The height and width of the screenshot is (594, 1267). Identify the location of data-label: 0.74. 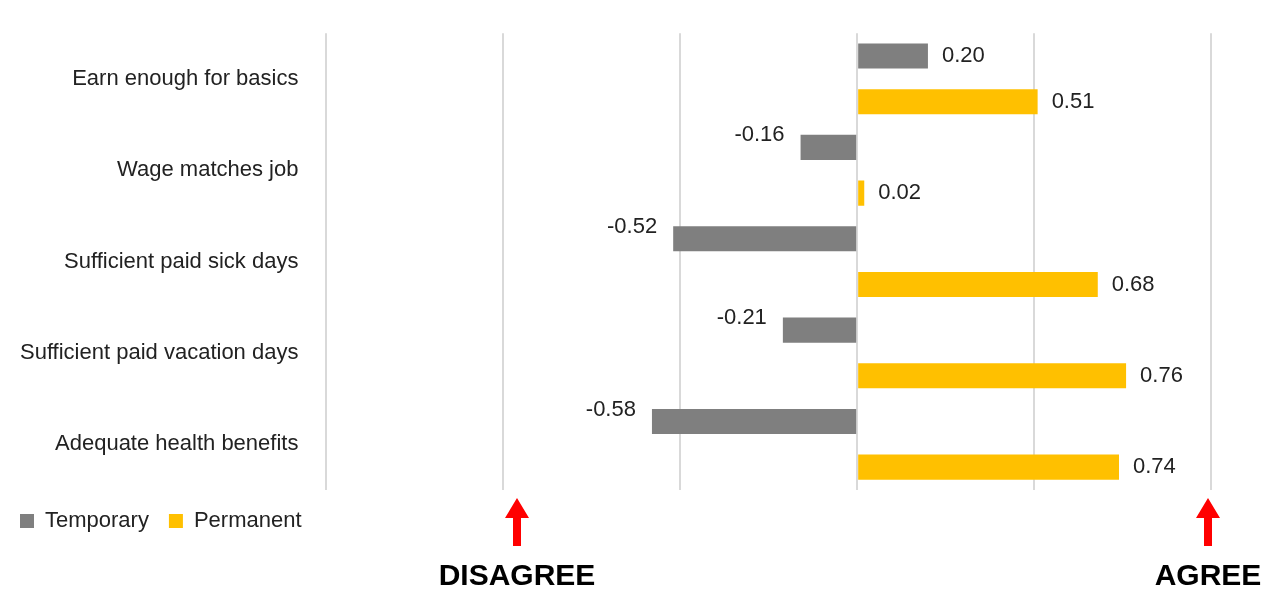
(1154, 466).